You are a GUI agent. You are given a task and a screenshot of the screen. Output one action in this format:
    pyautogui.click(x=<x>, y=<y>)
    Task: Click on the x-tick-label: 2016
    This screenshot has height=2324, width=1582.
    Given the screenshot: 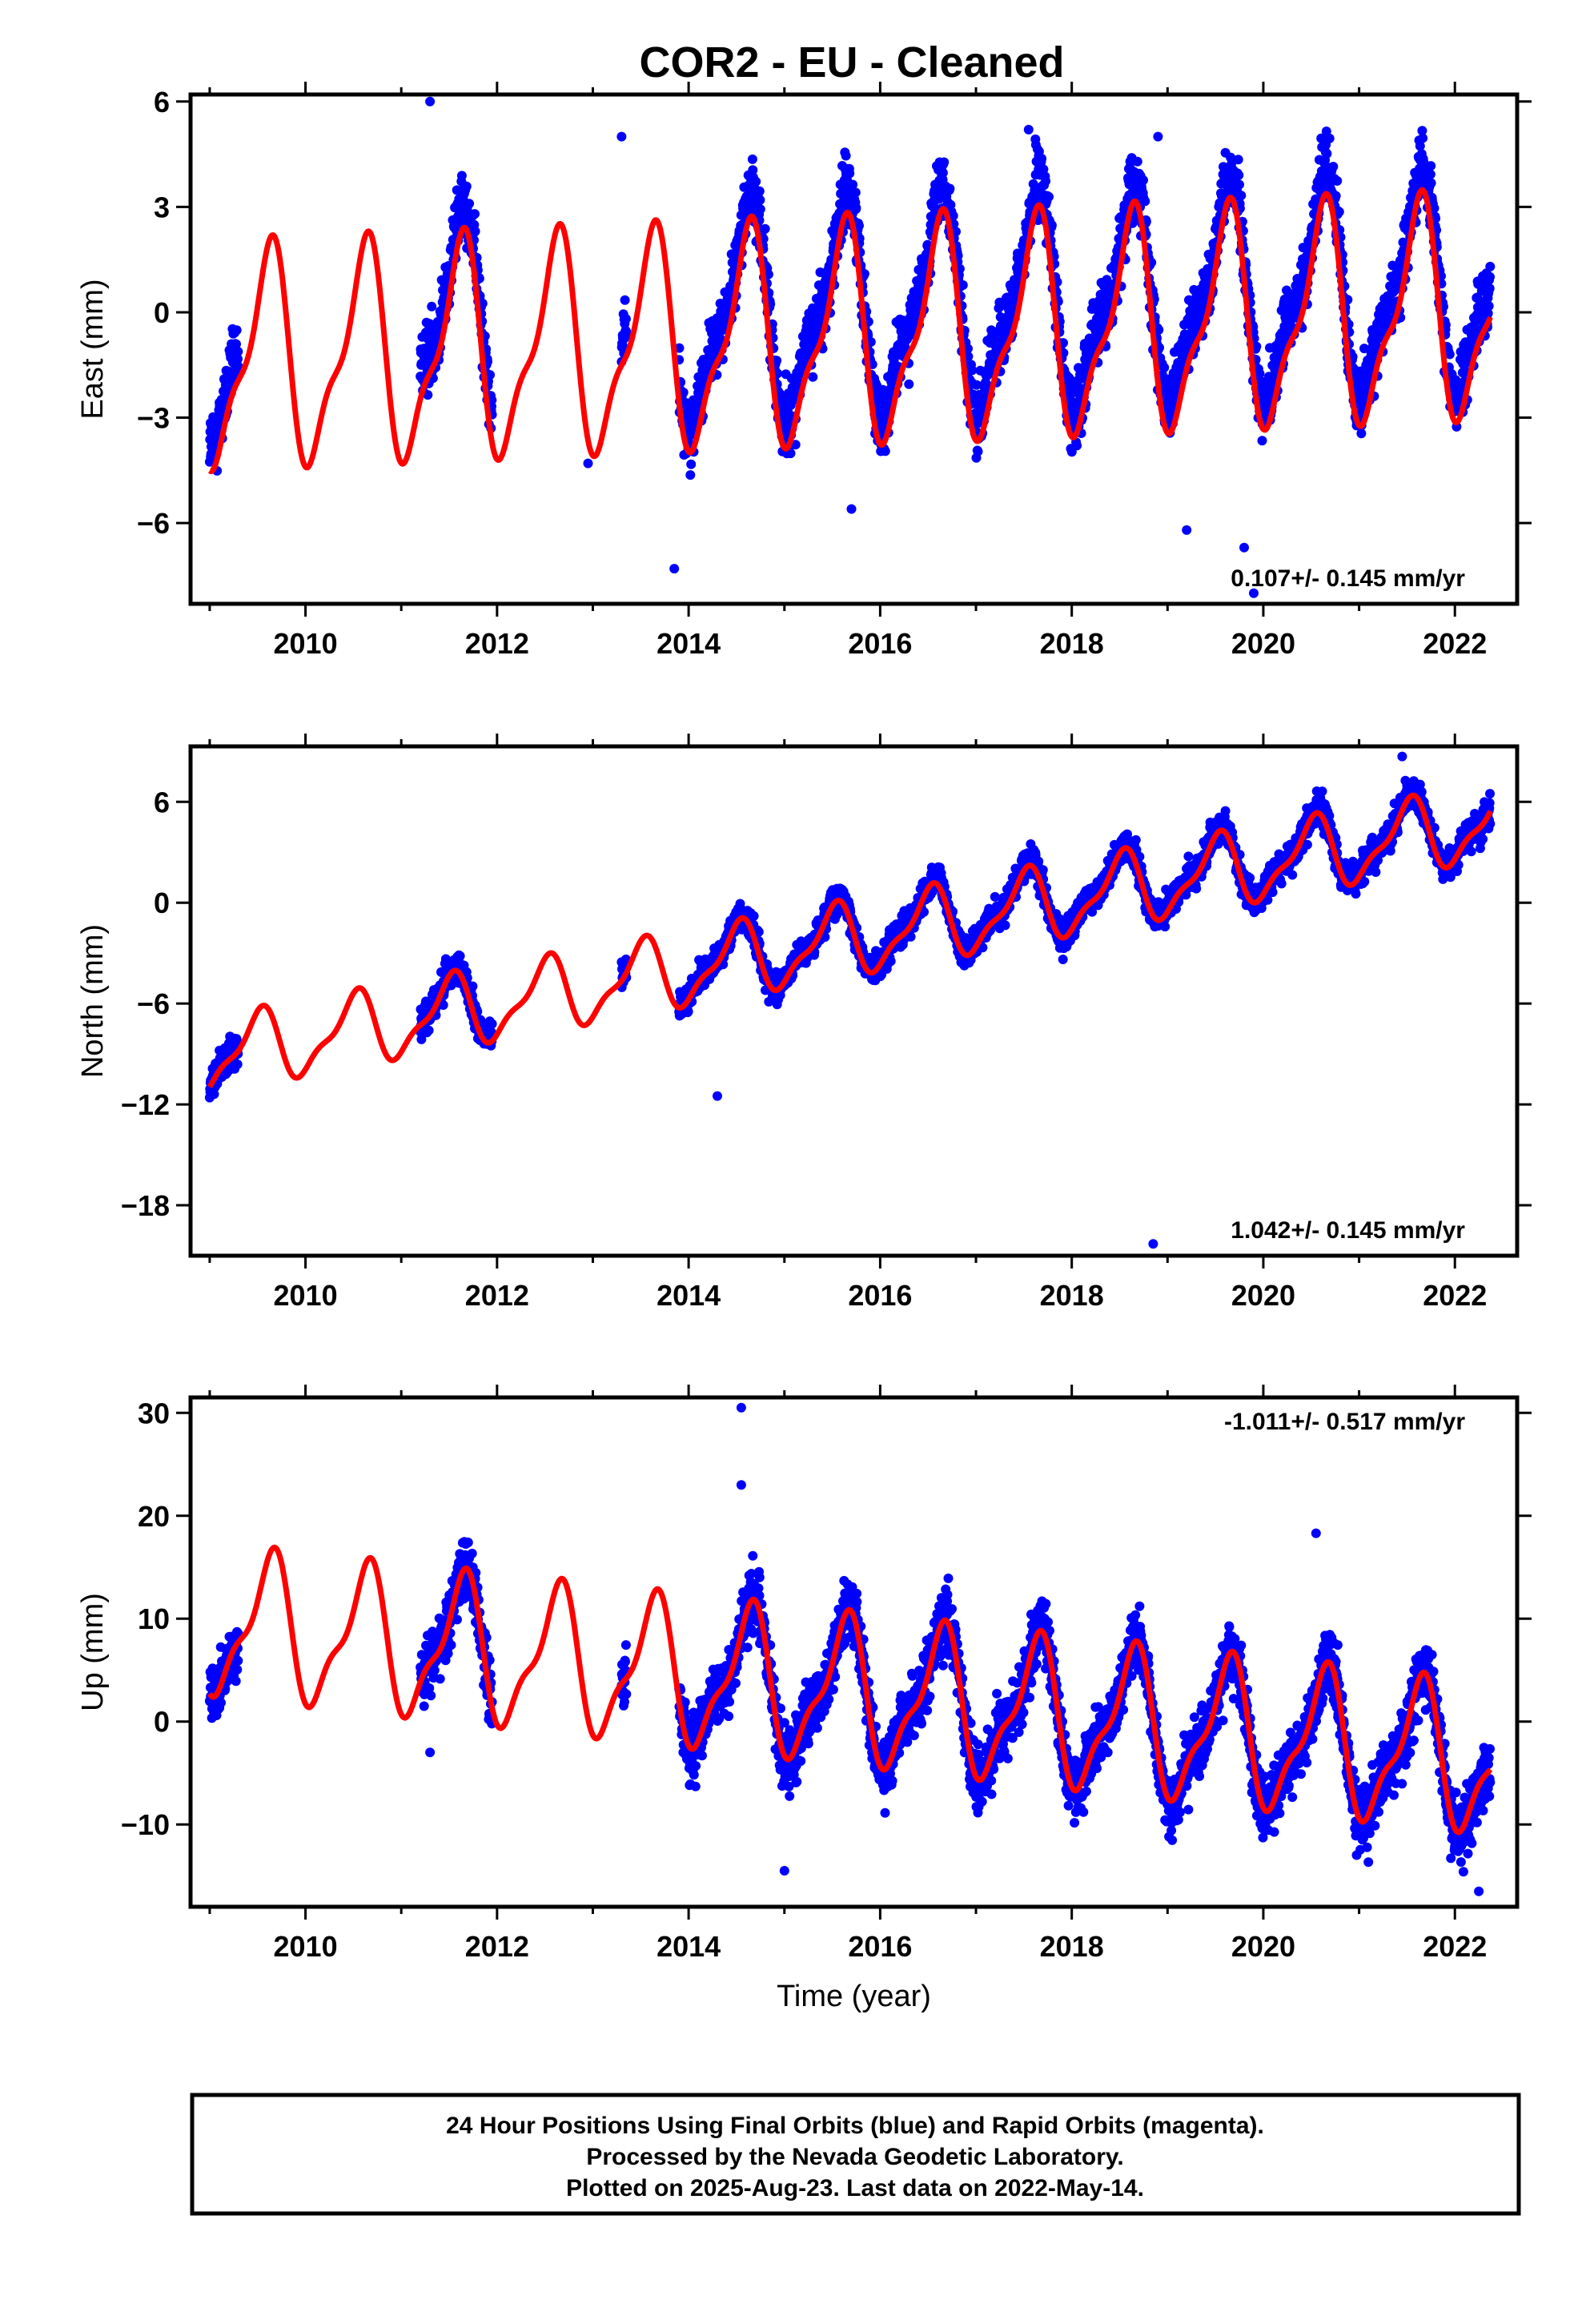 What is the action you would take?
    pyautogui.click(x=880, y=644)
    